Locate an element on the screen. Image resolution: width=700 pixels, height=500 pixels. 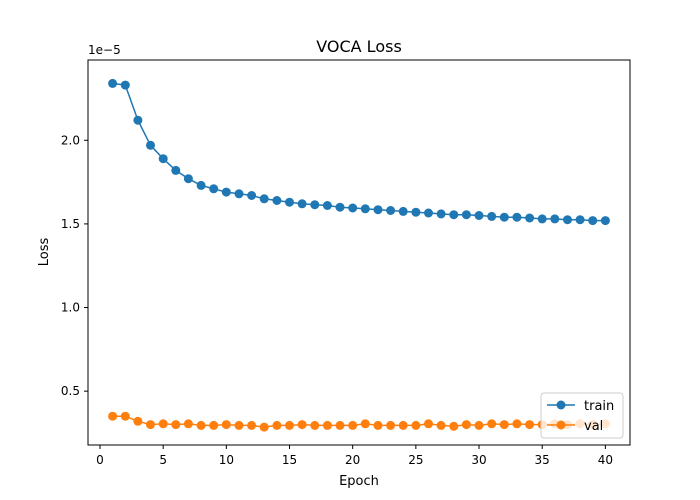
x-tick-label: 0 is located at coordinates (100, 460).